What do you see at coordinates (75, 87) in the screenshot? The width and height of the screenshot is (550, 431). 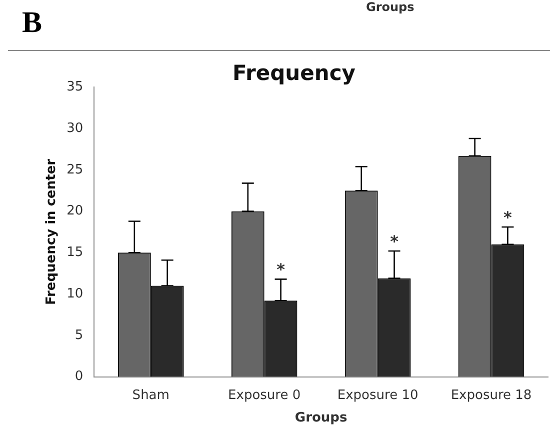 I see `y-tick-label: 35` at bounding box center [75, 87].